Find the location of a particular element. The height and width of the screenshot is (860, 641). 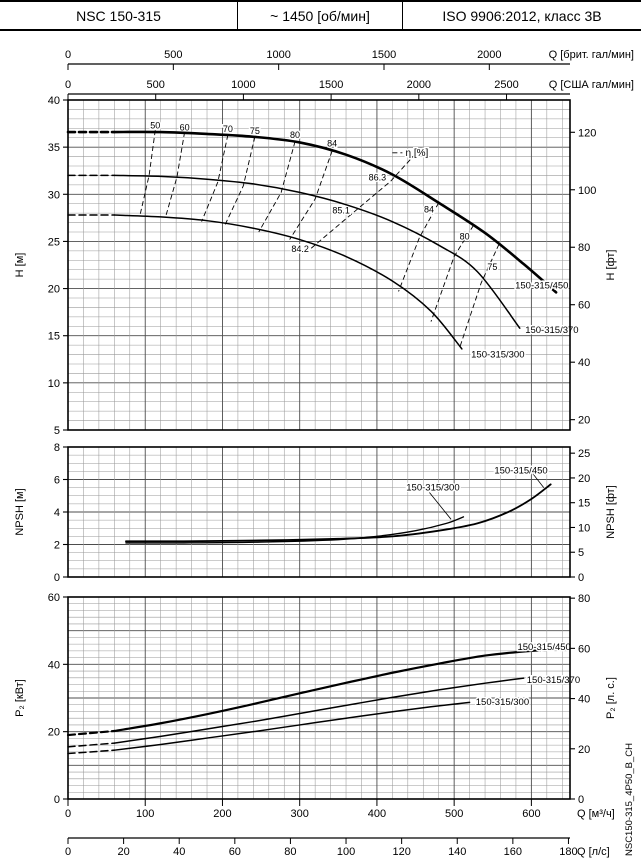

y-tick-label: 80 is located at coordinates (584, 599).